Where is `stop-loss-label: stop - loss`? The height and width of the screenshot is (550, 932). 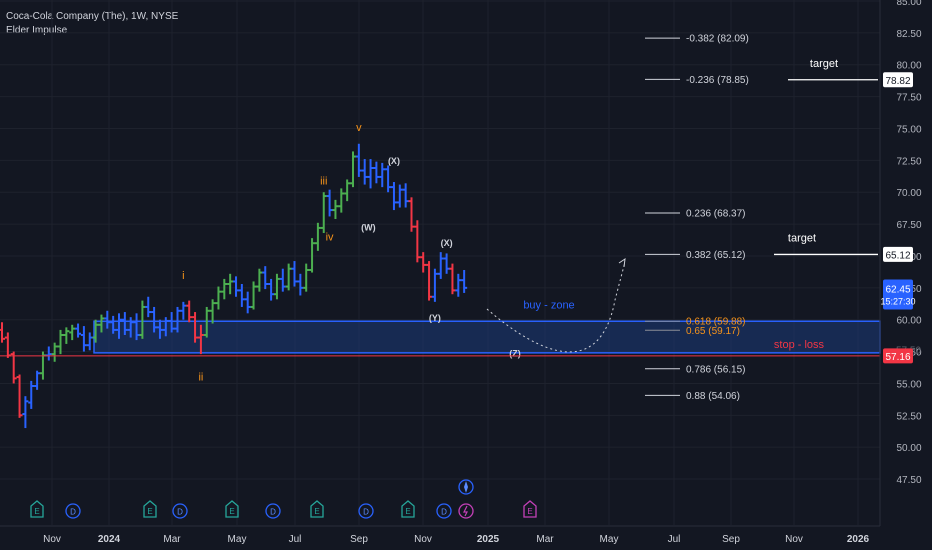 stop-loss-label: stop - loss is located at coordinates (799, 345).